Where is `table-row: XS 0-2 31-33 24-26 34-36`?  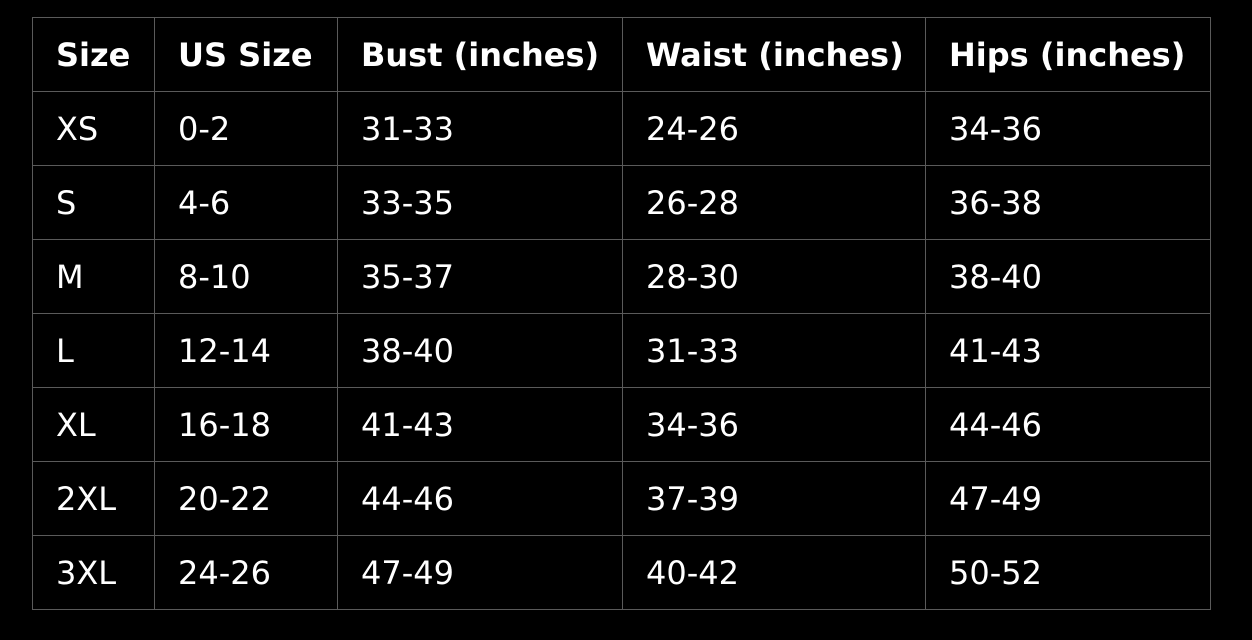 table-row: XS 0-2 31-33 24-26 34-36 is located at coordinates (621, 128).